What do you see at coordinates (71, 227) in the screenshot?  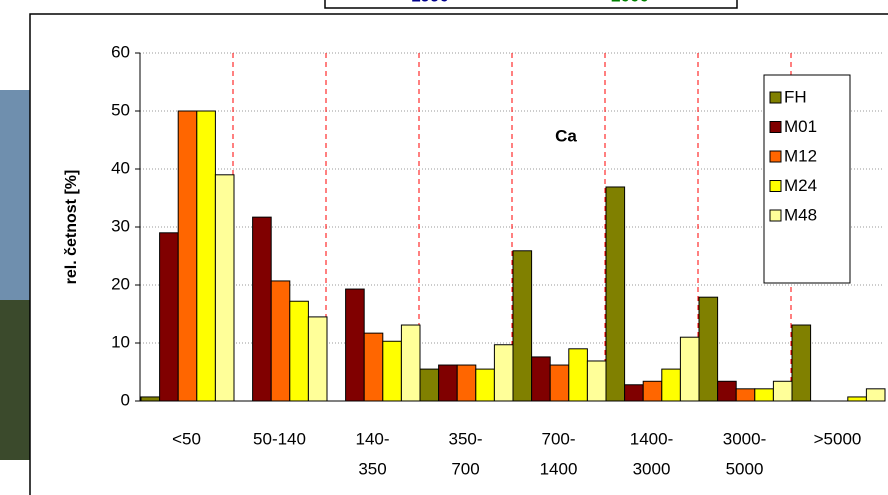 I see `y-axis-label: rel. četnost [%]` at bounding box center [71, 227].